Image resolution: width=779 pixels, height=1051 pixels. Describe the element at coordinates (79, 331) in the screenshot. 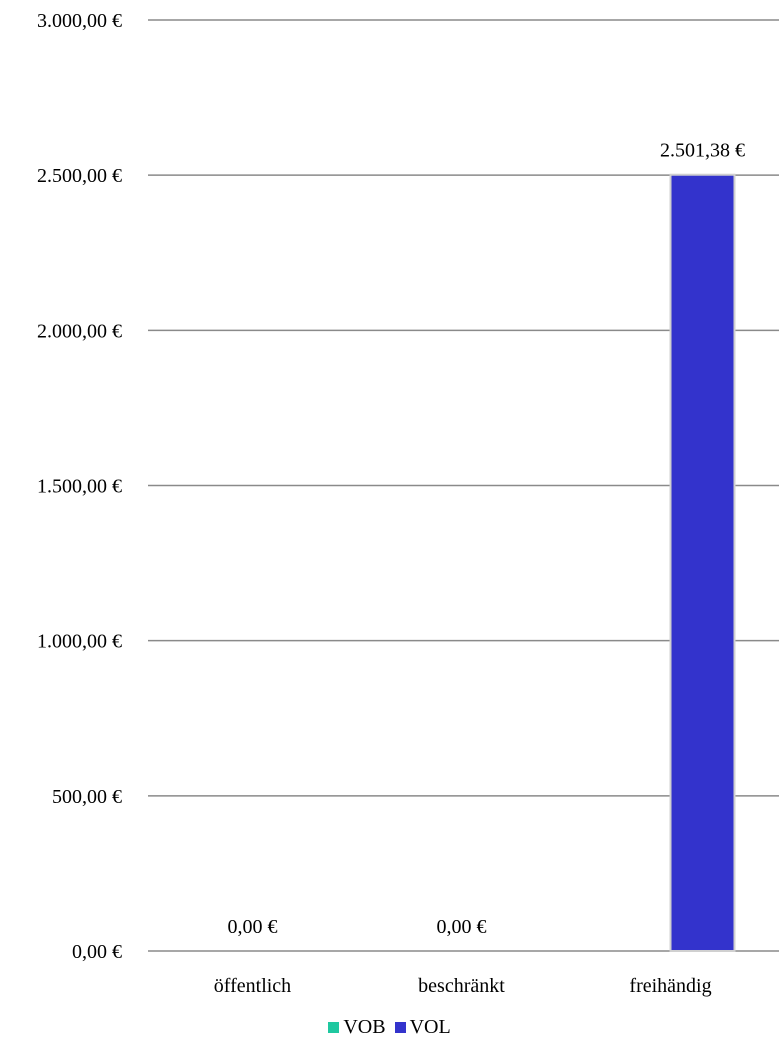

I see `y-tick-label: 2.000,00 €` at that location.